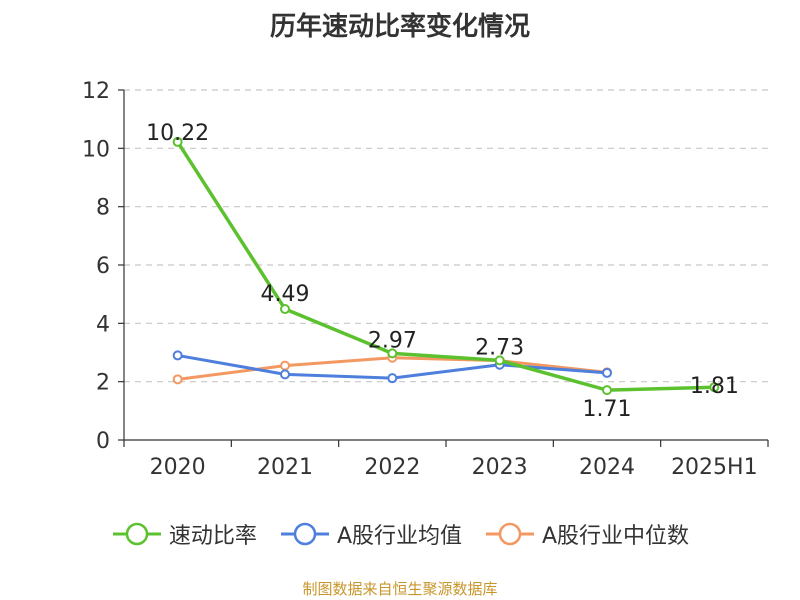 The width and height of the screenshot is (800, 600). What do you see at coordinates (392, 340) in the screenshot?
I see `data-label: 2.97` at bounding box center [392, 340].